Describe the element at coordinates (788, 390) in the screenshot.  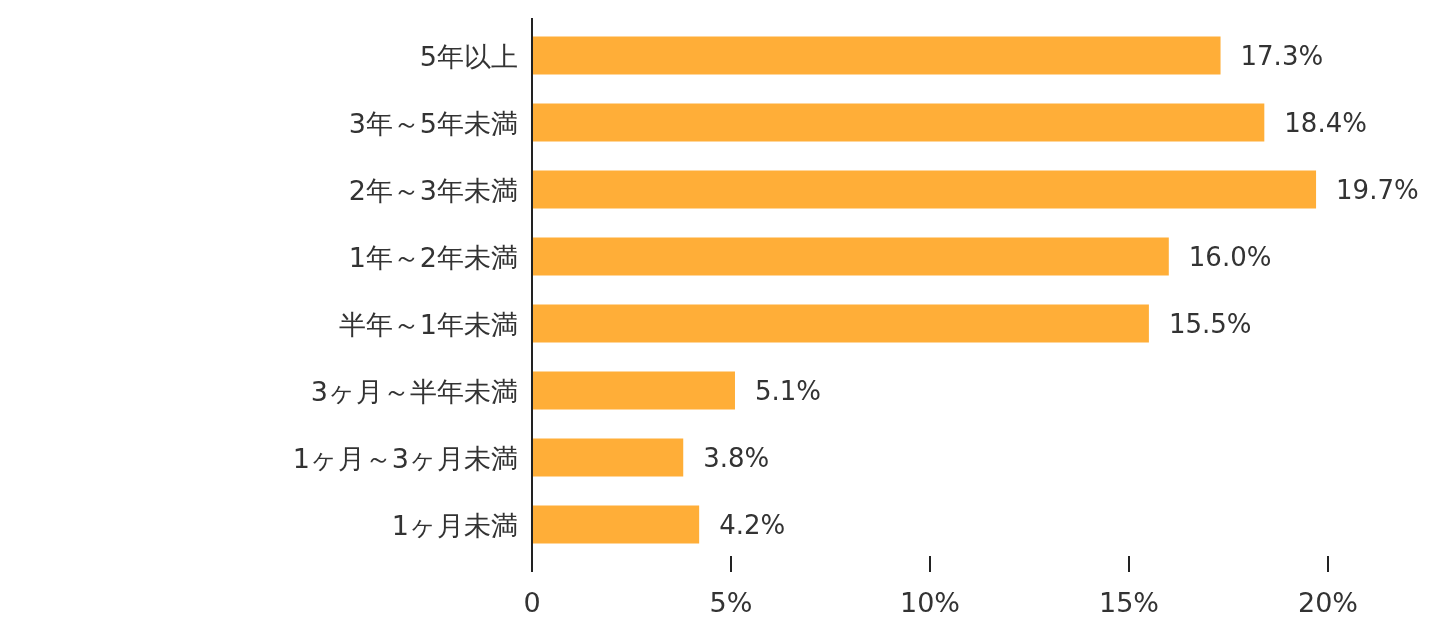
I see `data-label: 5.1%` at that location.